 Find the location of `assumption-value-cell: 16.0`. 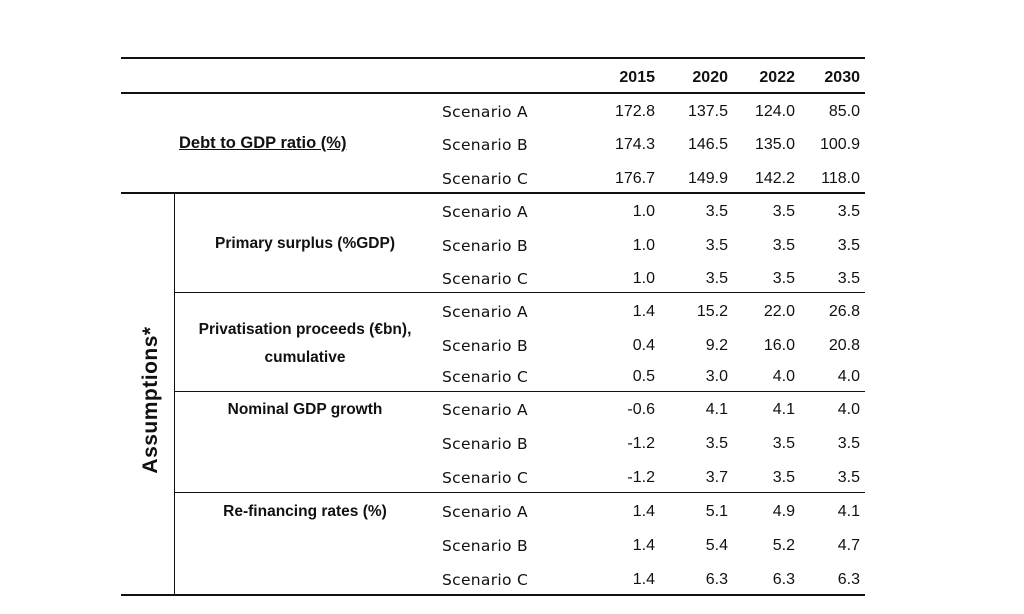

assumption-value-cell: 16.0 is located at coordinates (779, 345).